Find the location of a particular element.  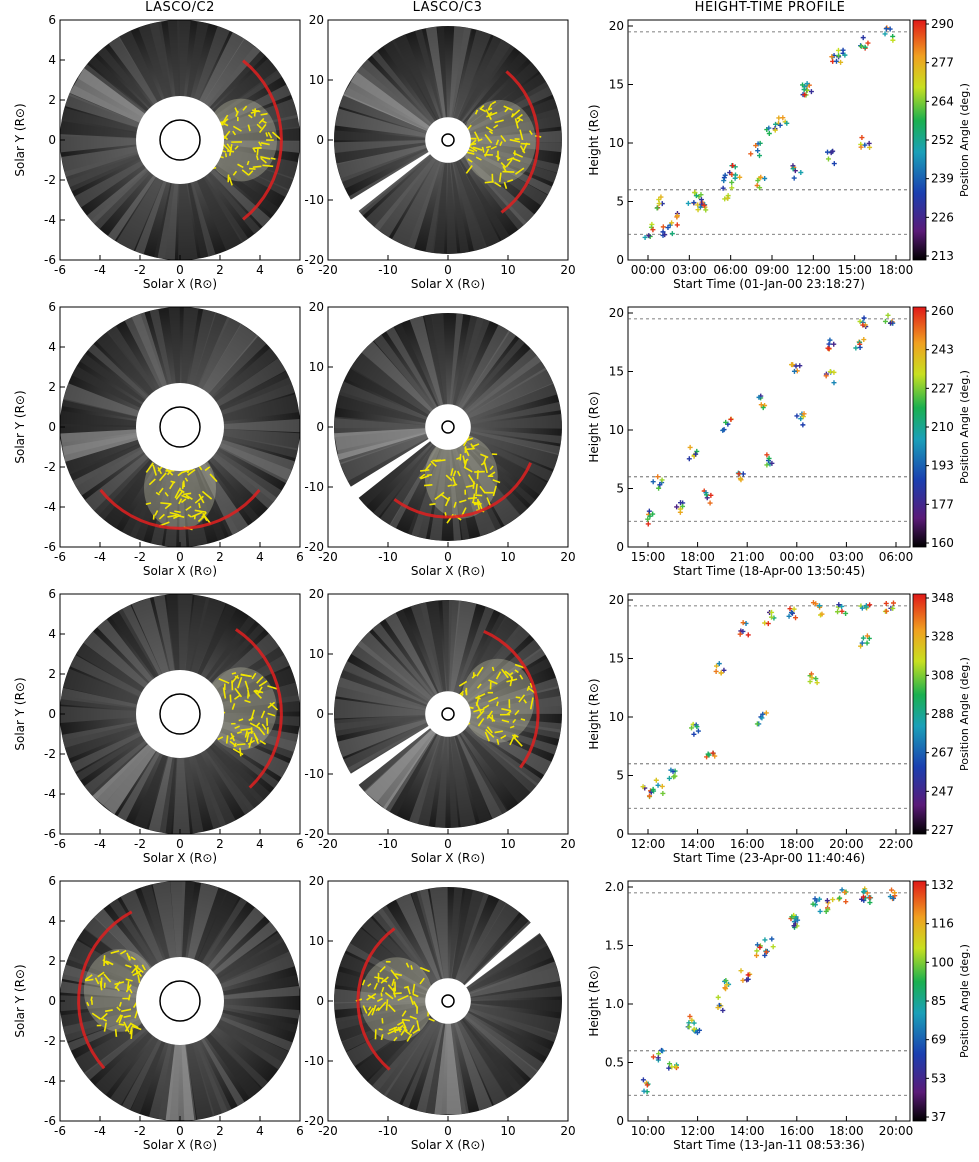

c2-y-tick-label: -6 is located at coordinates (50, 1121).